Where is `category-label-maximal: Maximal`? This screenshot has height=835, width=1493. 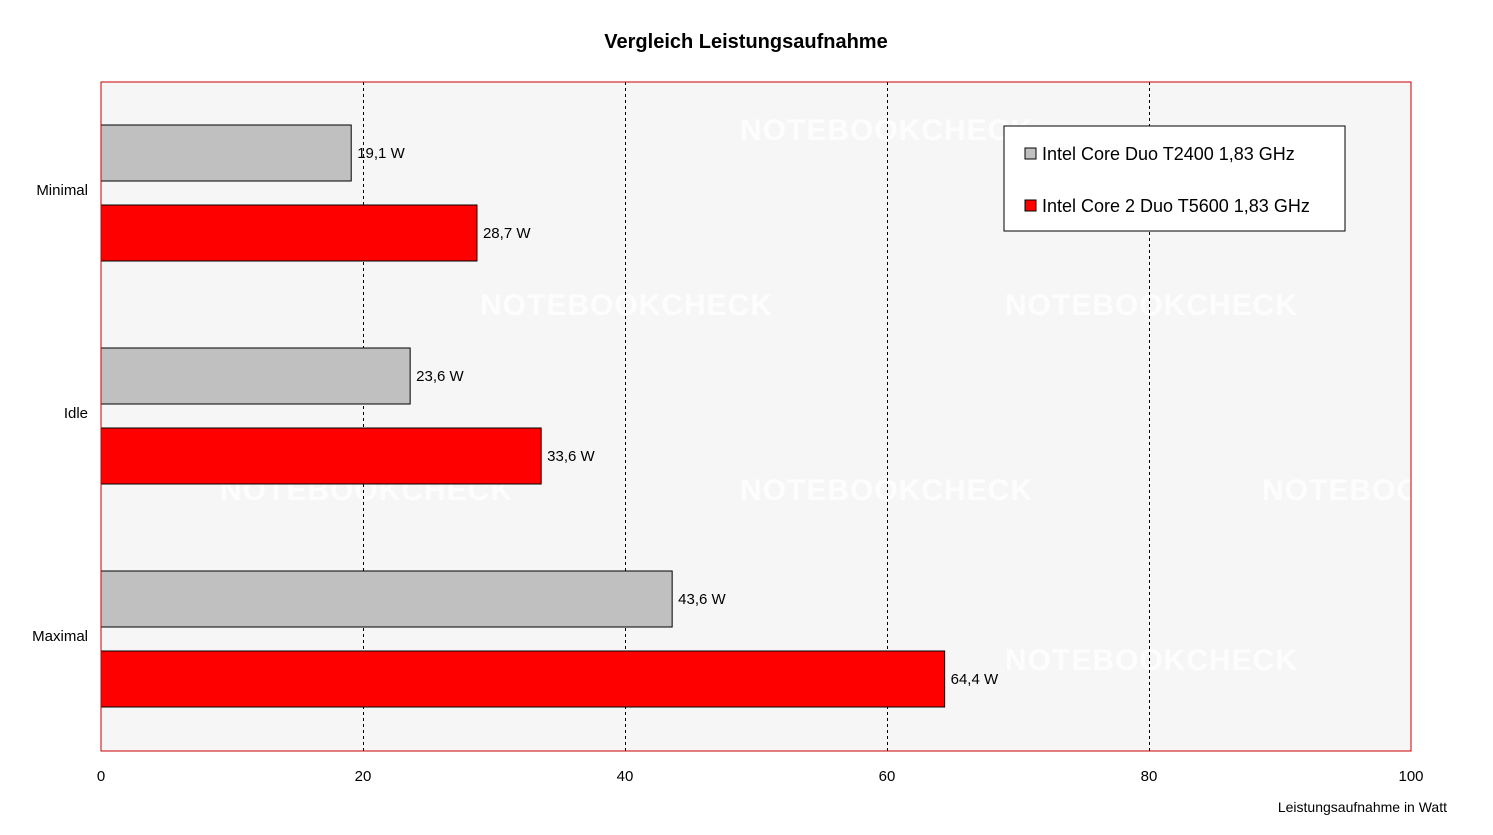
category-label-maximal: Maximal is located at coordinates (60, 636).